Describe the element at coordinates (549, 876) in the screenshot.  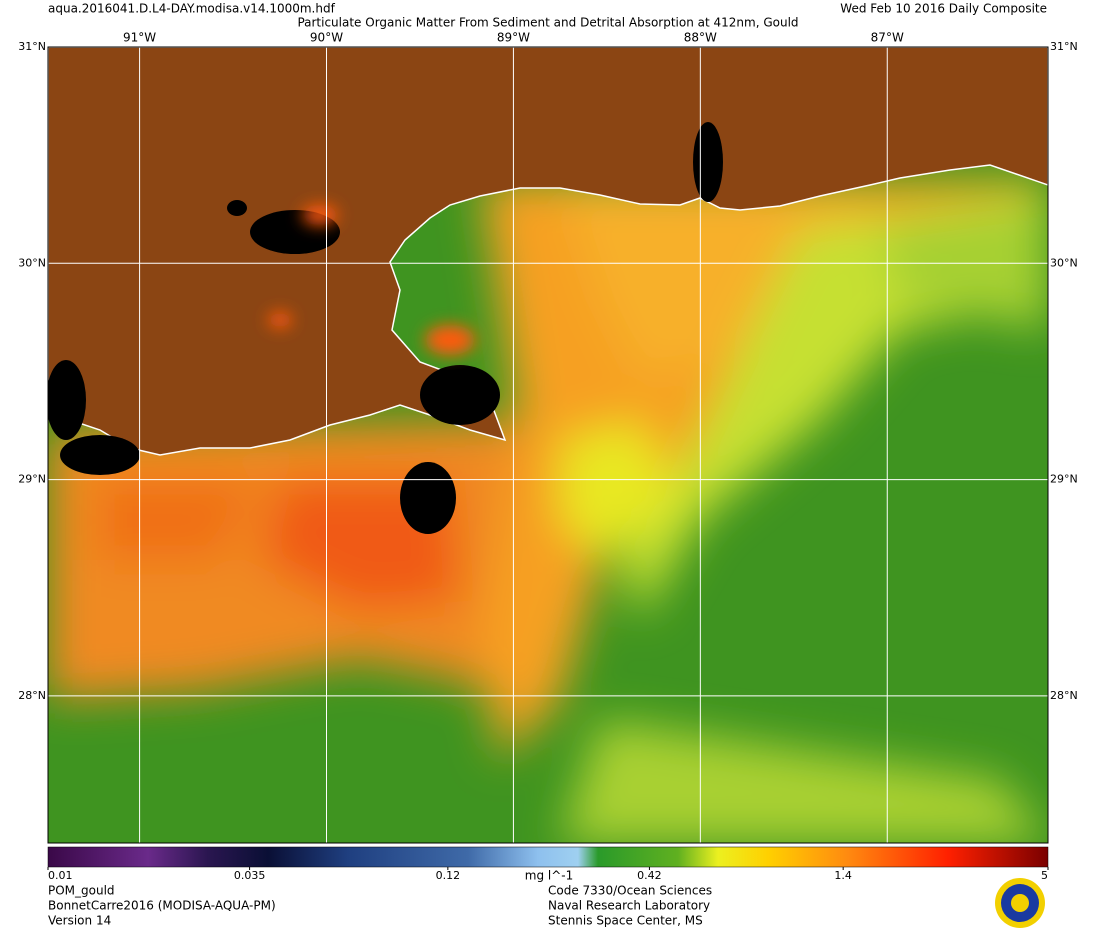
I see `colorbar-unit: mg l^-1` at that location.